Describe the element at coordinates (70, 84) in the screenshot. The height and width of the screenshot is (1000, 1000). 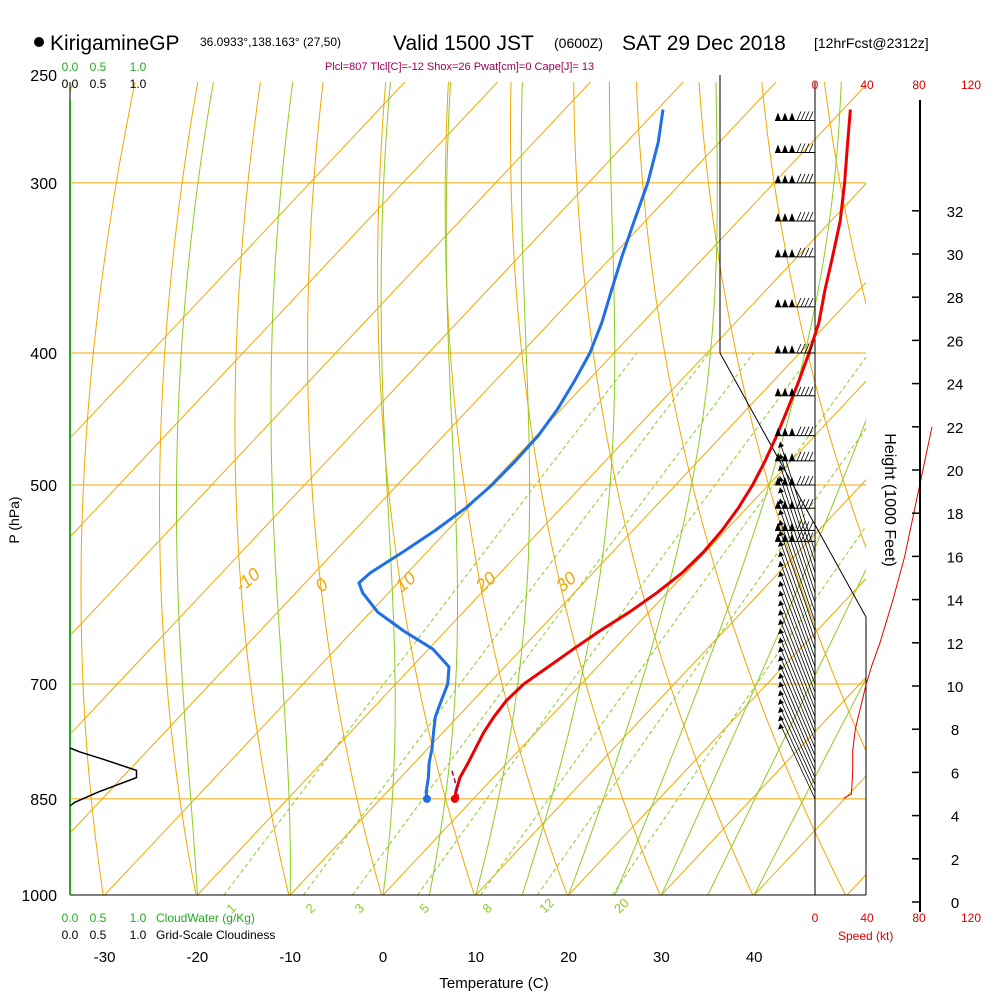
I see `cloudiness-tick-label-top: 0.0` at that location.